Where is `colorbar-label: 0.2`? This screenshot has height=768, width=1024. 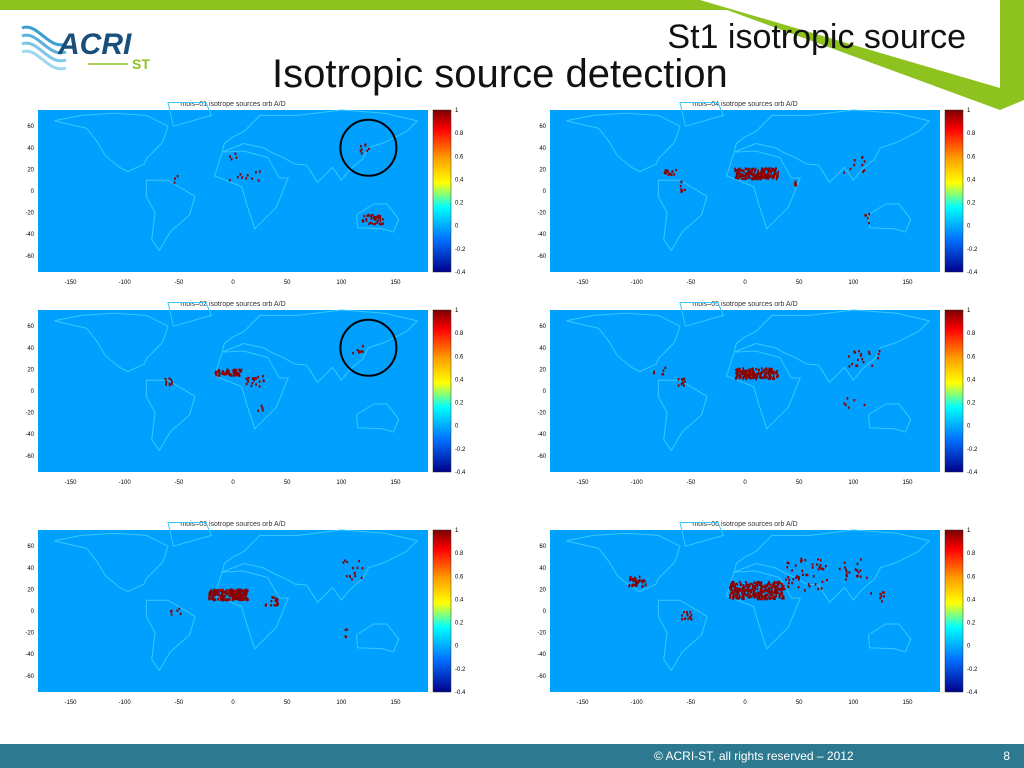
colorbar-label: 0.2 is located at coordinates (971, 204).